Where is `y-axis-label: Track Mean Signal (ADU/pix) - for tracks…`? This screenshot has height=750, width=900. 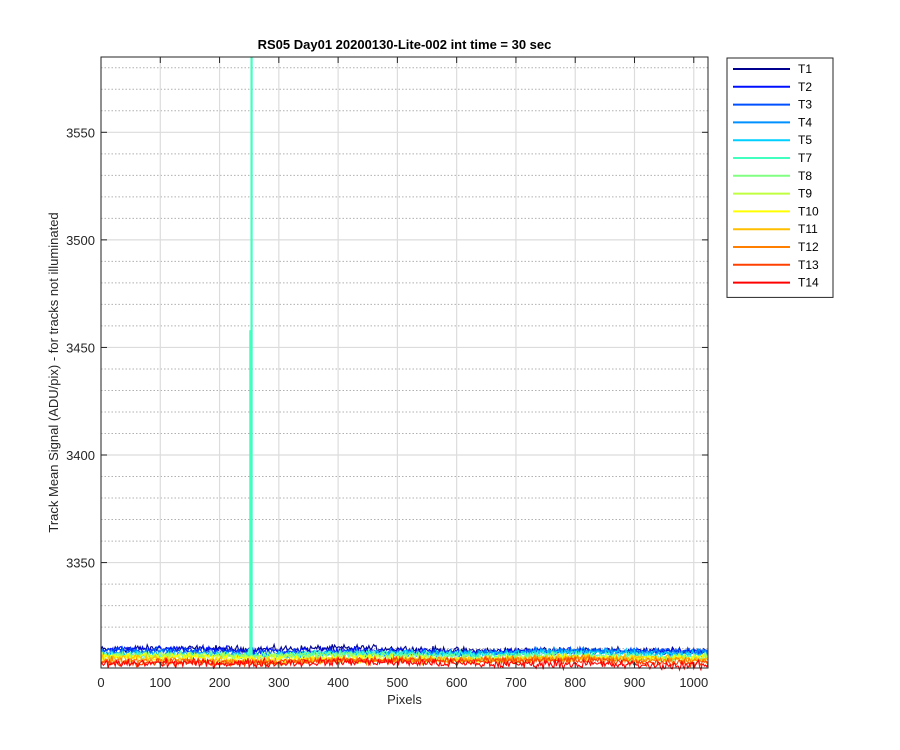 y-axis-label: Track Mean Signal (ADU/pix) - for tracks… is located at coordinates (53, 372).